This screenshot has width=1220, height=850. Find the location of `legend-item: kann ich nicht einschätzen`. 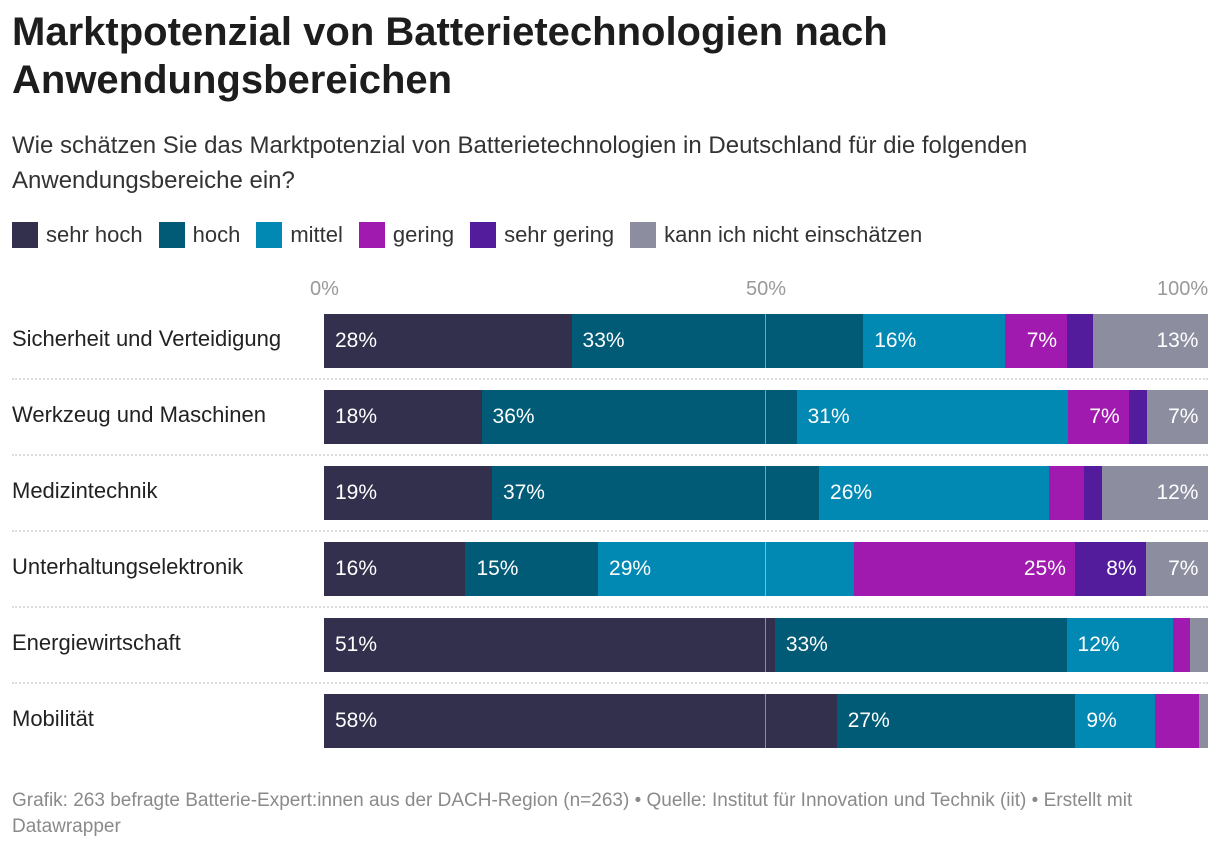

legend-item: kann ich nicht einschätzen is located at coordinates (776, 235).